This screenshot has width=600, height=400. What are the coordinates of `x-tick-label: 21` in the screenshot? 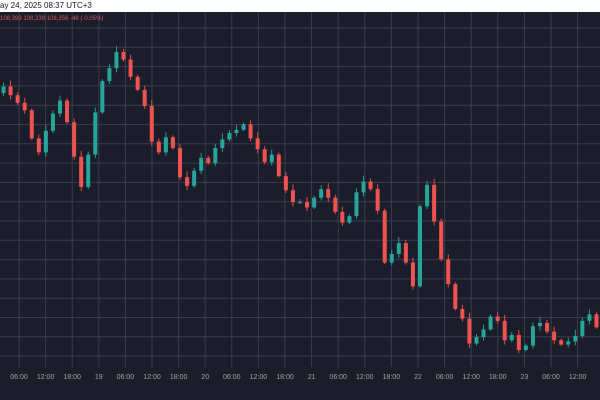 It's located at (312, 377).